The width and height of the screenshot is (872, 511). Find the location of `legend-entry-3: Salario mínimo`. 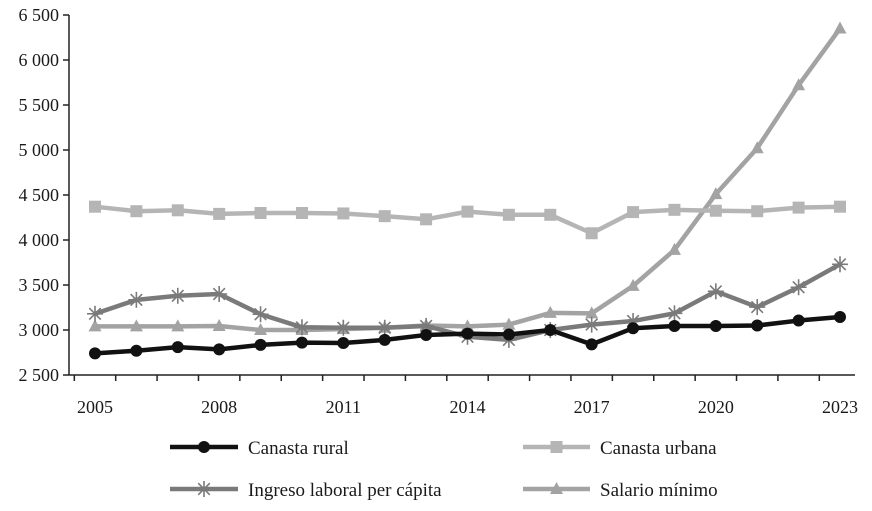

legend-entry-3: Salario mínimo is located at coordinates (620, 490).